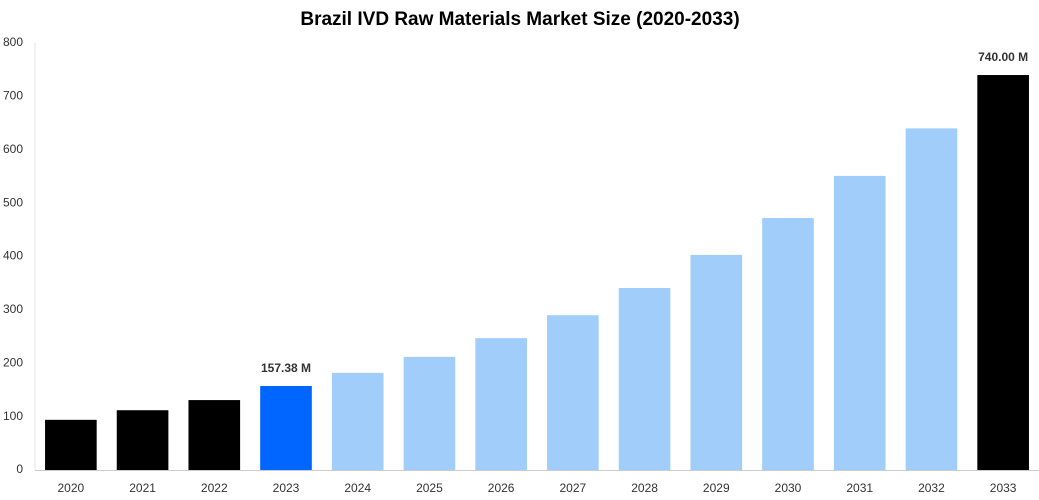 The image size is (1039, 500). What do you see at coordinates (644, 488) in the screenshot?
I see `x-tick-label: 2028` at bounding box center [644, 488].